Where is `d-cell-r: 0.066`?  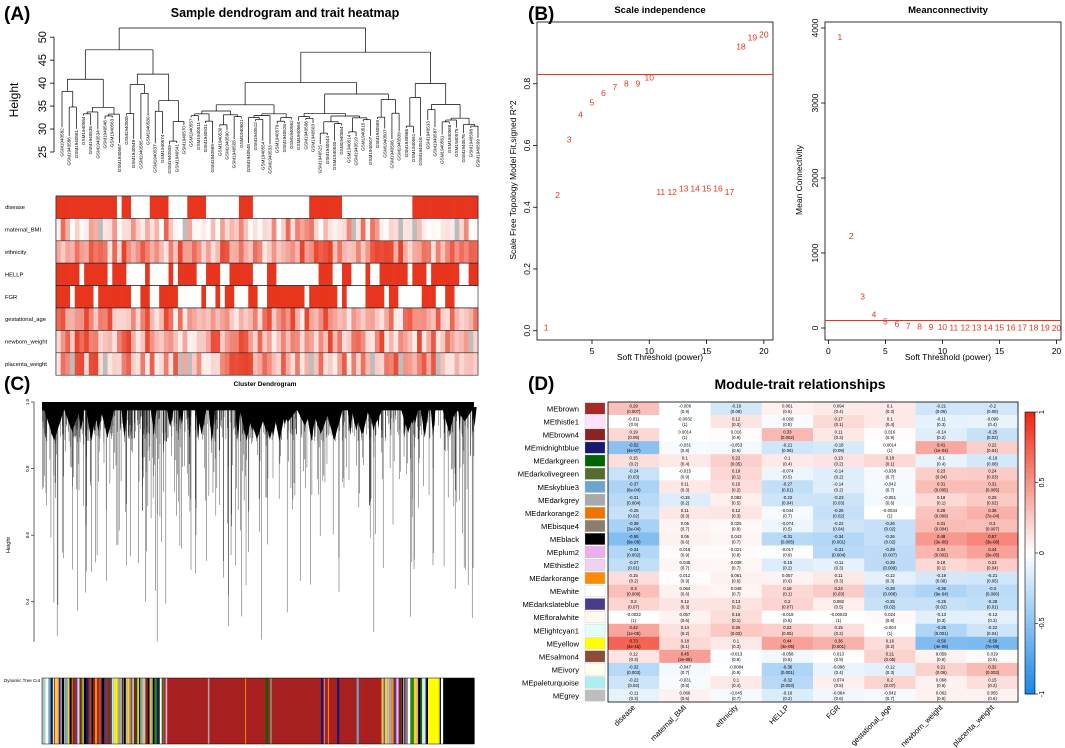
d-cell-r: 0.066 is located at coordinates (684, 692).